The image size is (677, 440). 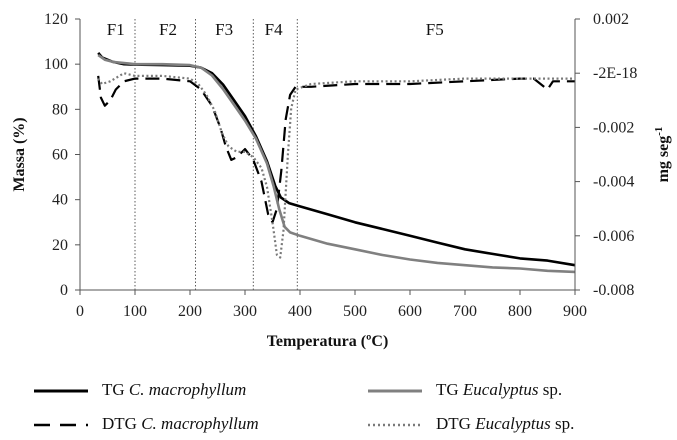 I want to click on y-right-tick-label: 0.002, so click(x=611, y=19).